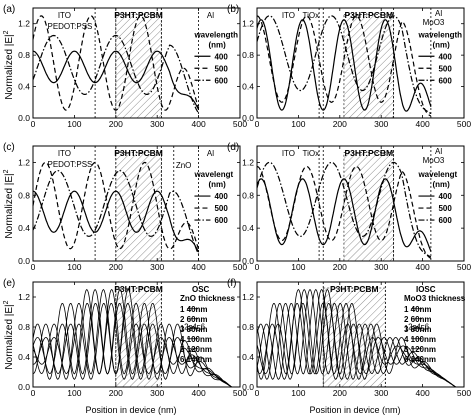  What do you see at coordinates (9, 334) in the screenshot?
I see `y-axis-label-e: Normalized |E|2` at bounding box center [9, 334].